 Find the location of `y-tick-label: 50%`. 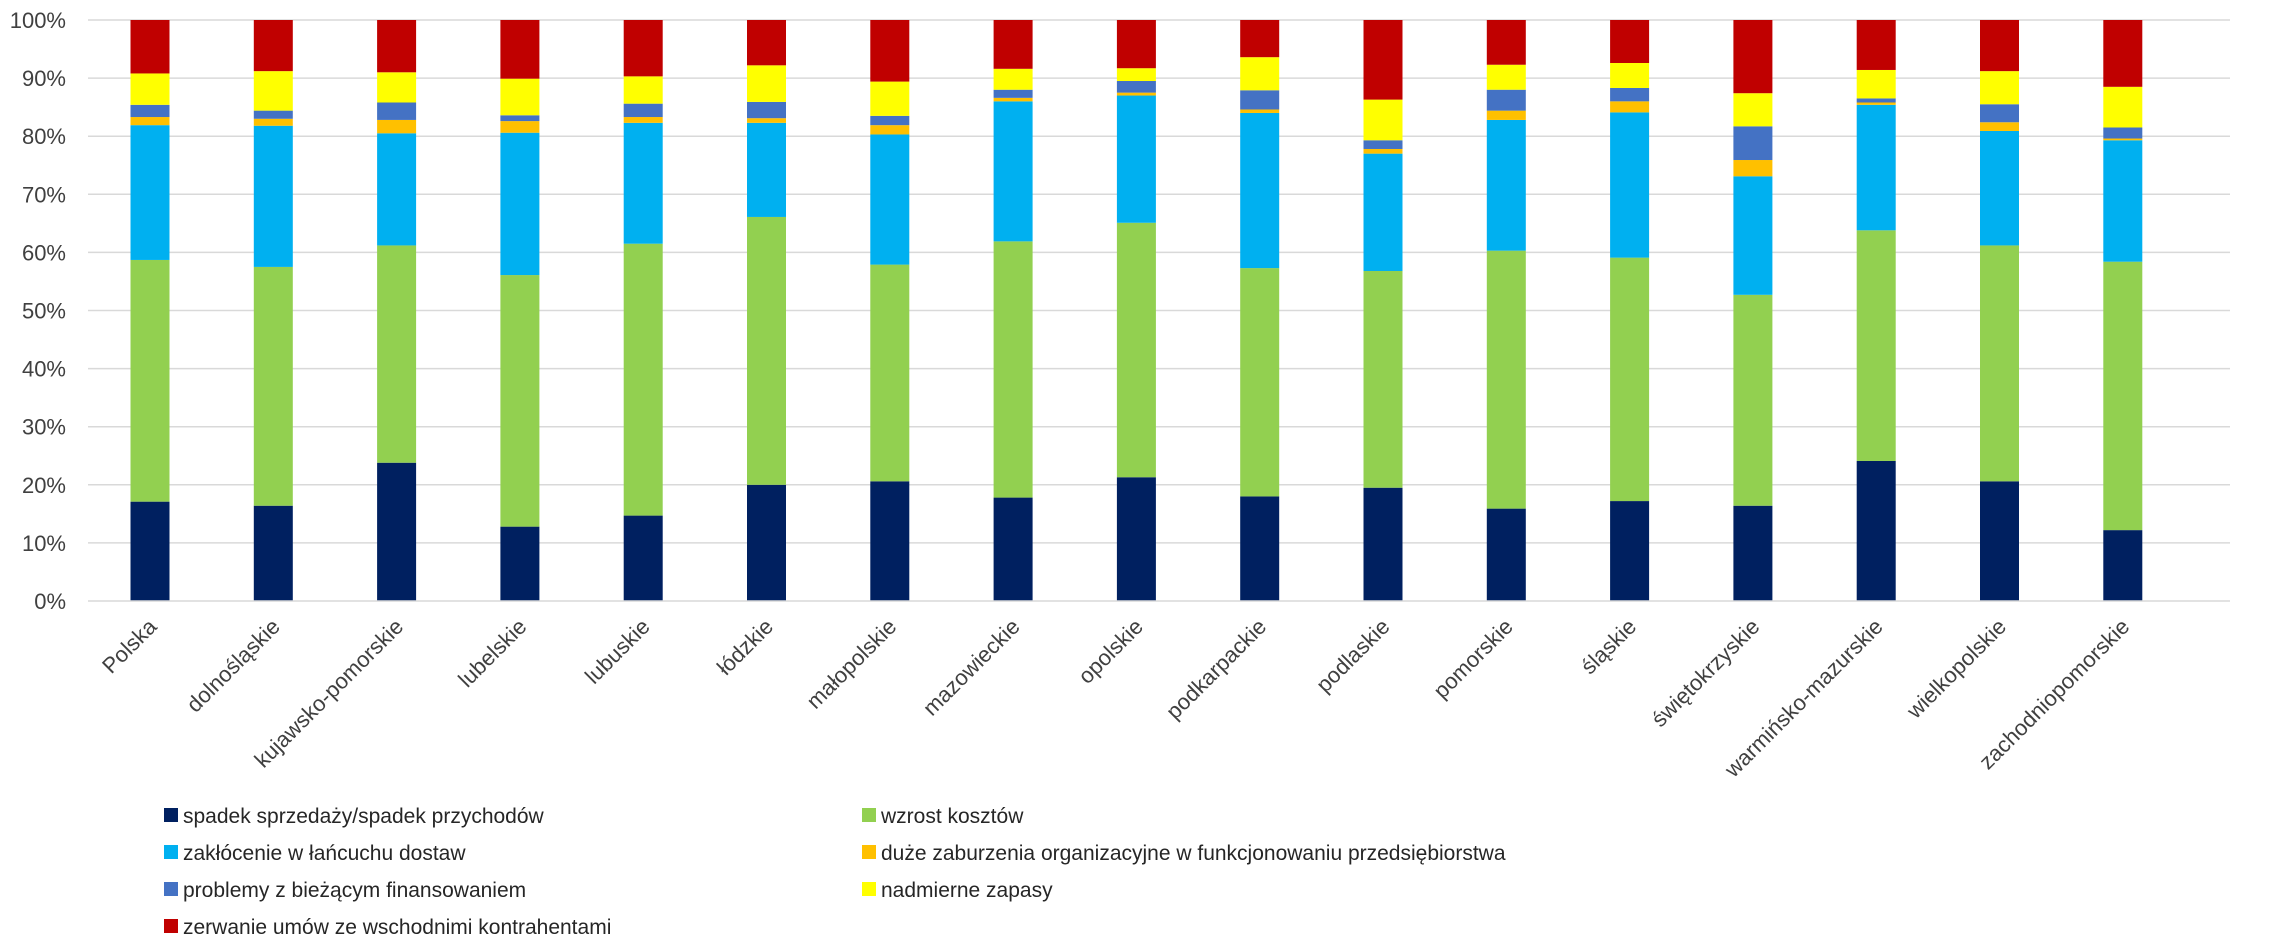

y-tick-label: 50% is located at coordinates (44, 311).